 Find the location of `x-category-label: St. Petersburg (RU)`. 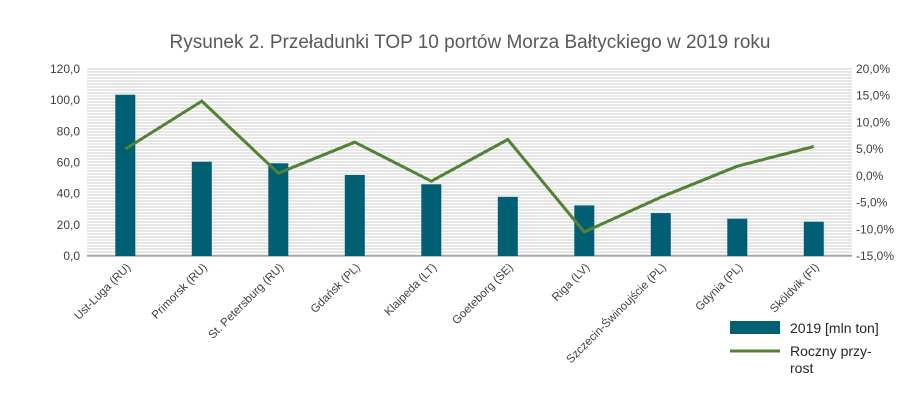

x-category-label: St. Petersburg (RU) is located at coordinates (246, 302).